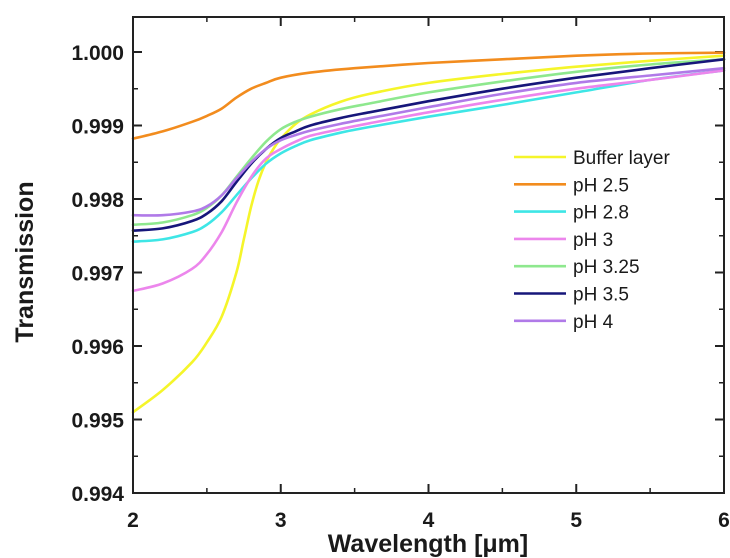 Image resolution: width=730 pixels, height=558 pixels. I want to click on y-tick-label: 0.999, so click(97, 127).